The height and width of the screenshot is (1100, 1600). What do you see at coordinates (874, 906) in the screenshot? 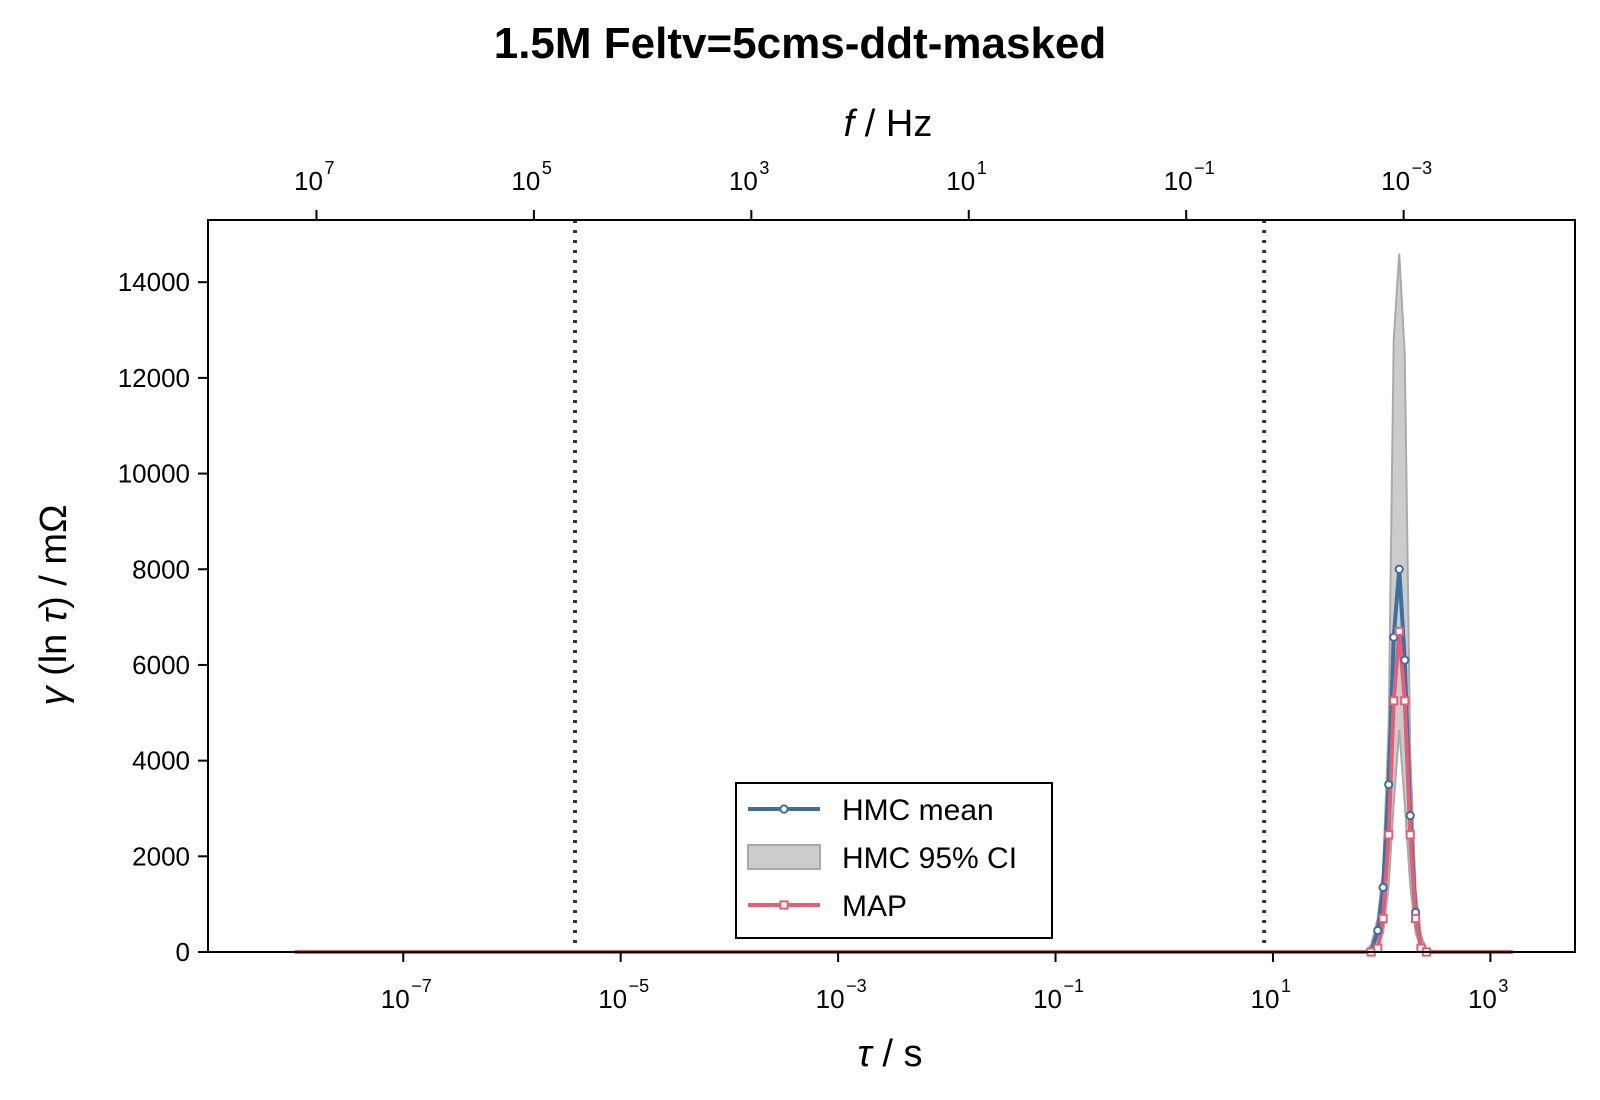
I see `legend-label-2: MAP` at bounding box center [874, 906].